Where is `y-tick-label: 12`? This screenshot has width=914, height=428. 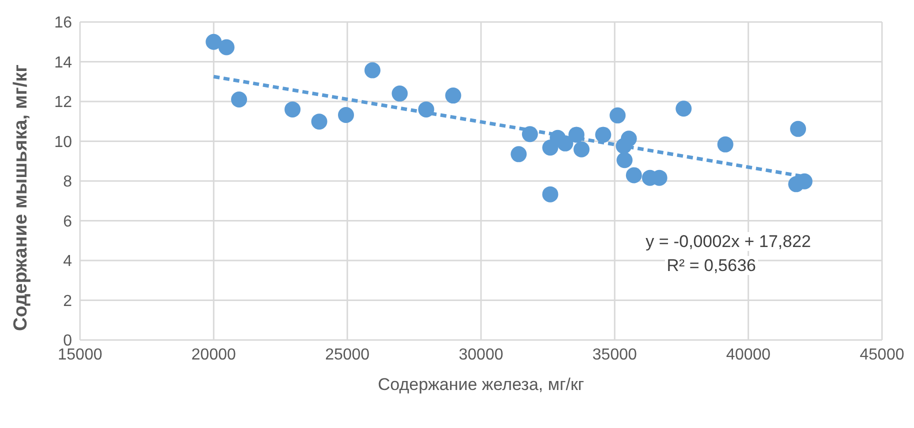 y-tick-label: 12 is located at coordinates (63, 103).